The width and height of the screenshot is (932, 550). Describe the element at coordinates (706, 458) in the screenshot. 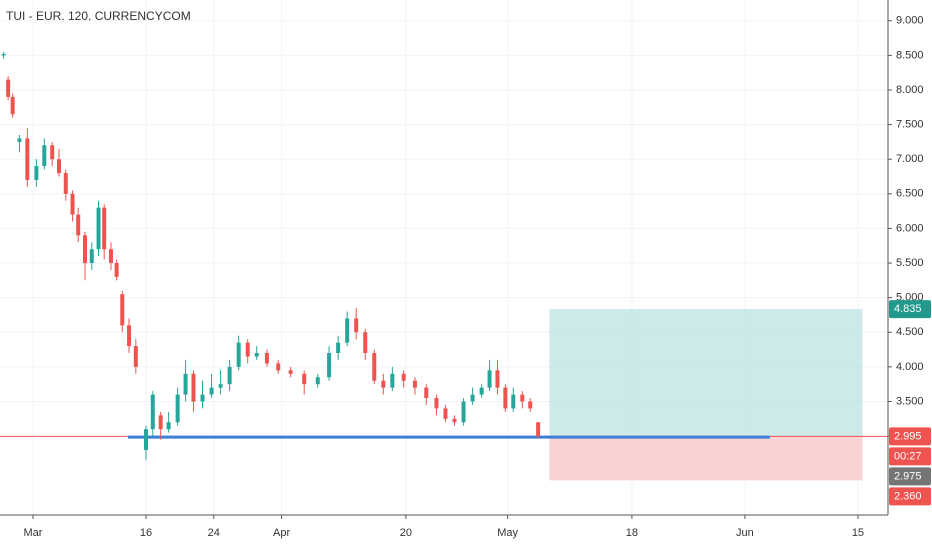

I see `loss-zone` at that location.